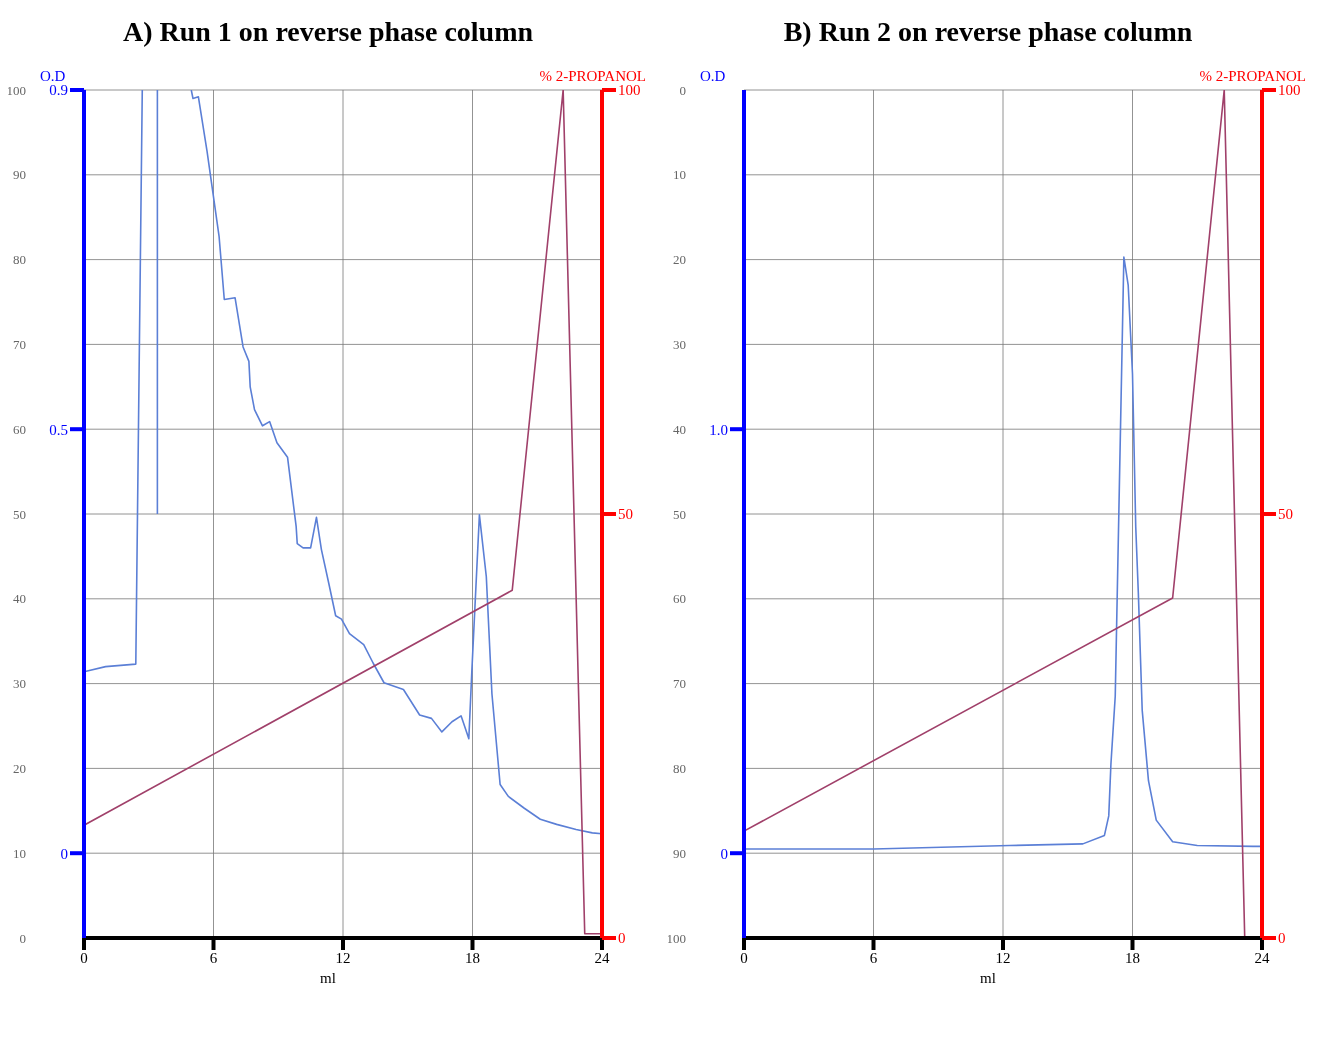 The width and height of the screenshot is (1325, 1048). I want to click on y-tick-label: 0, so click(64, 853).